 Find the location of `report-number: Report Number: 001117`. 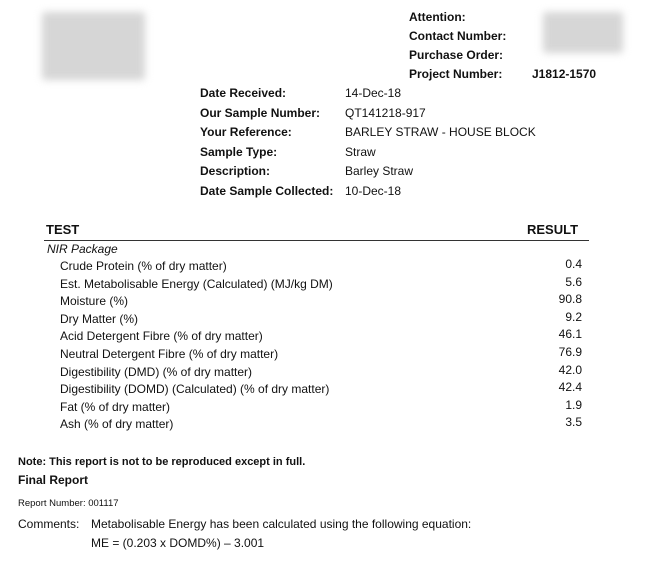

report-number: Report Number: 001117 is located at coordinates (68, 503).